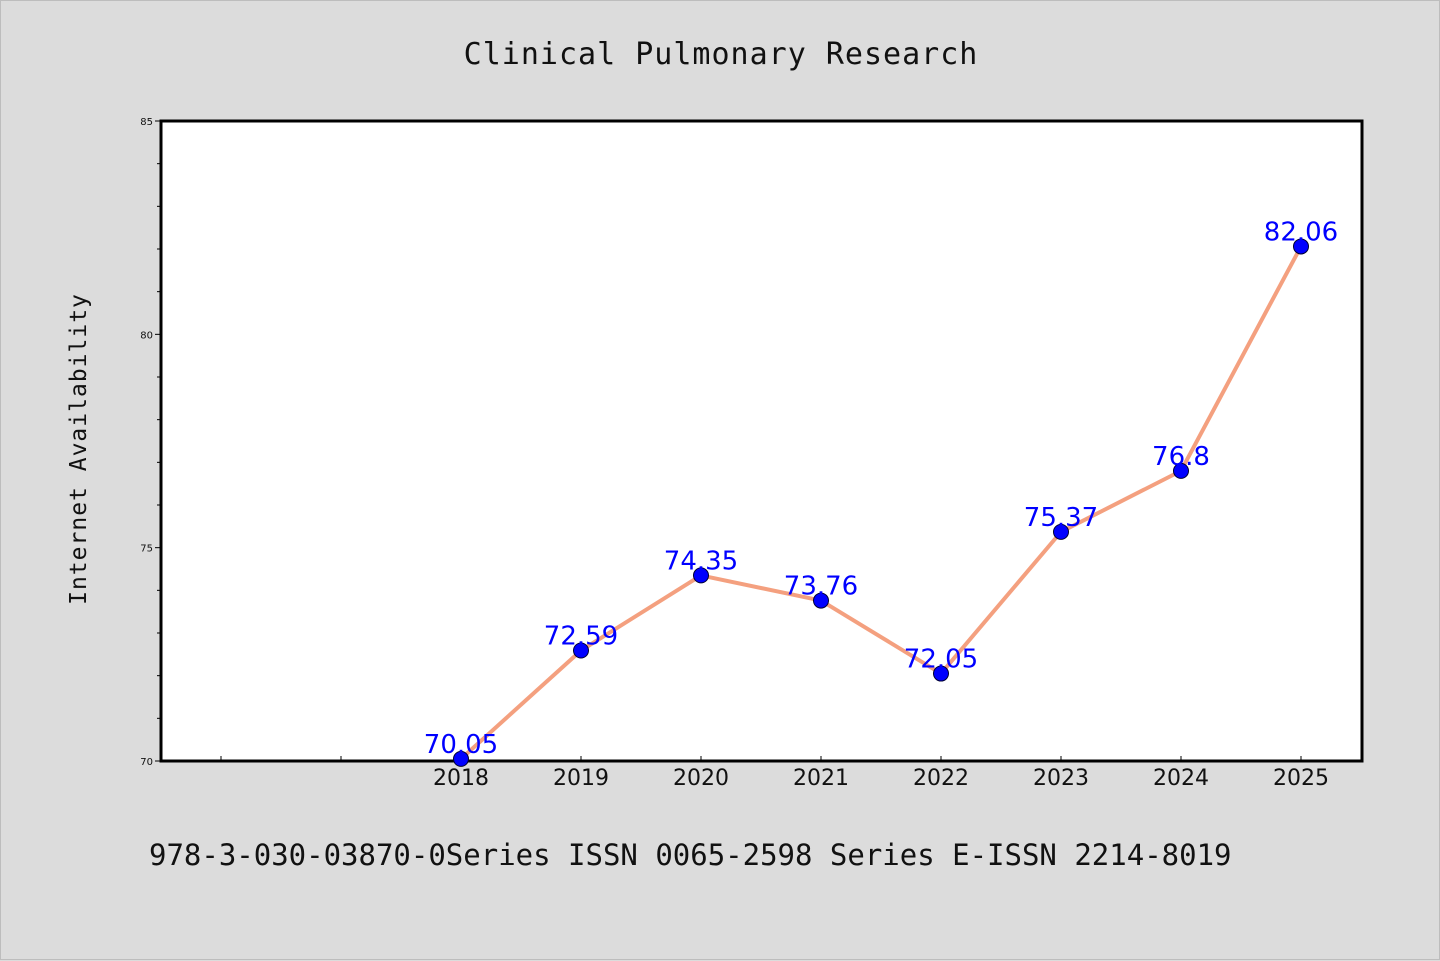  I want to click on x-tick-label: 2022, so click(941, 778).